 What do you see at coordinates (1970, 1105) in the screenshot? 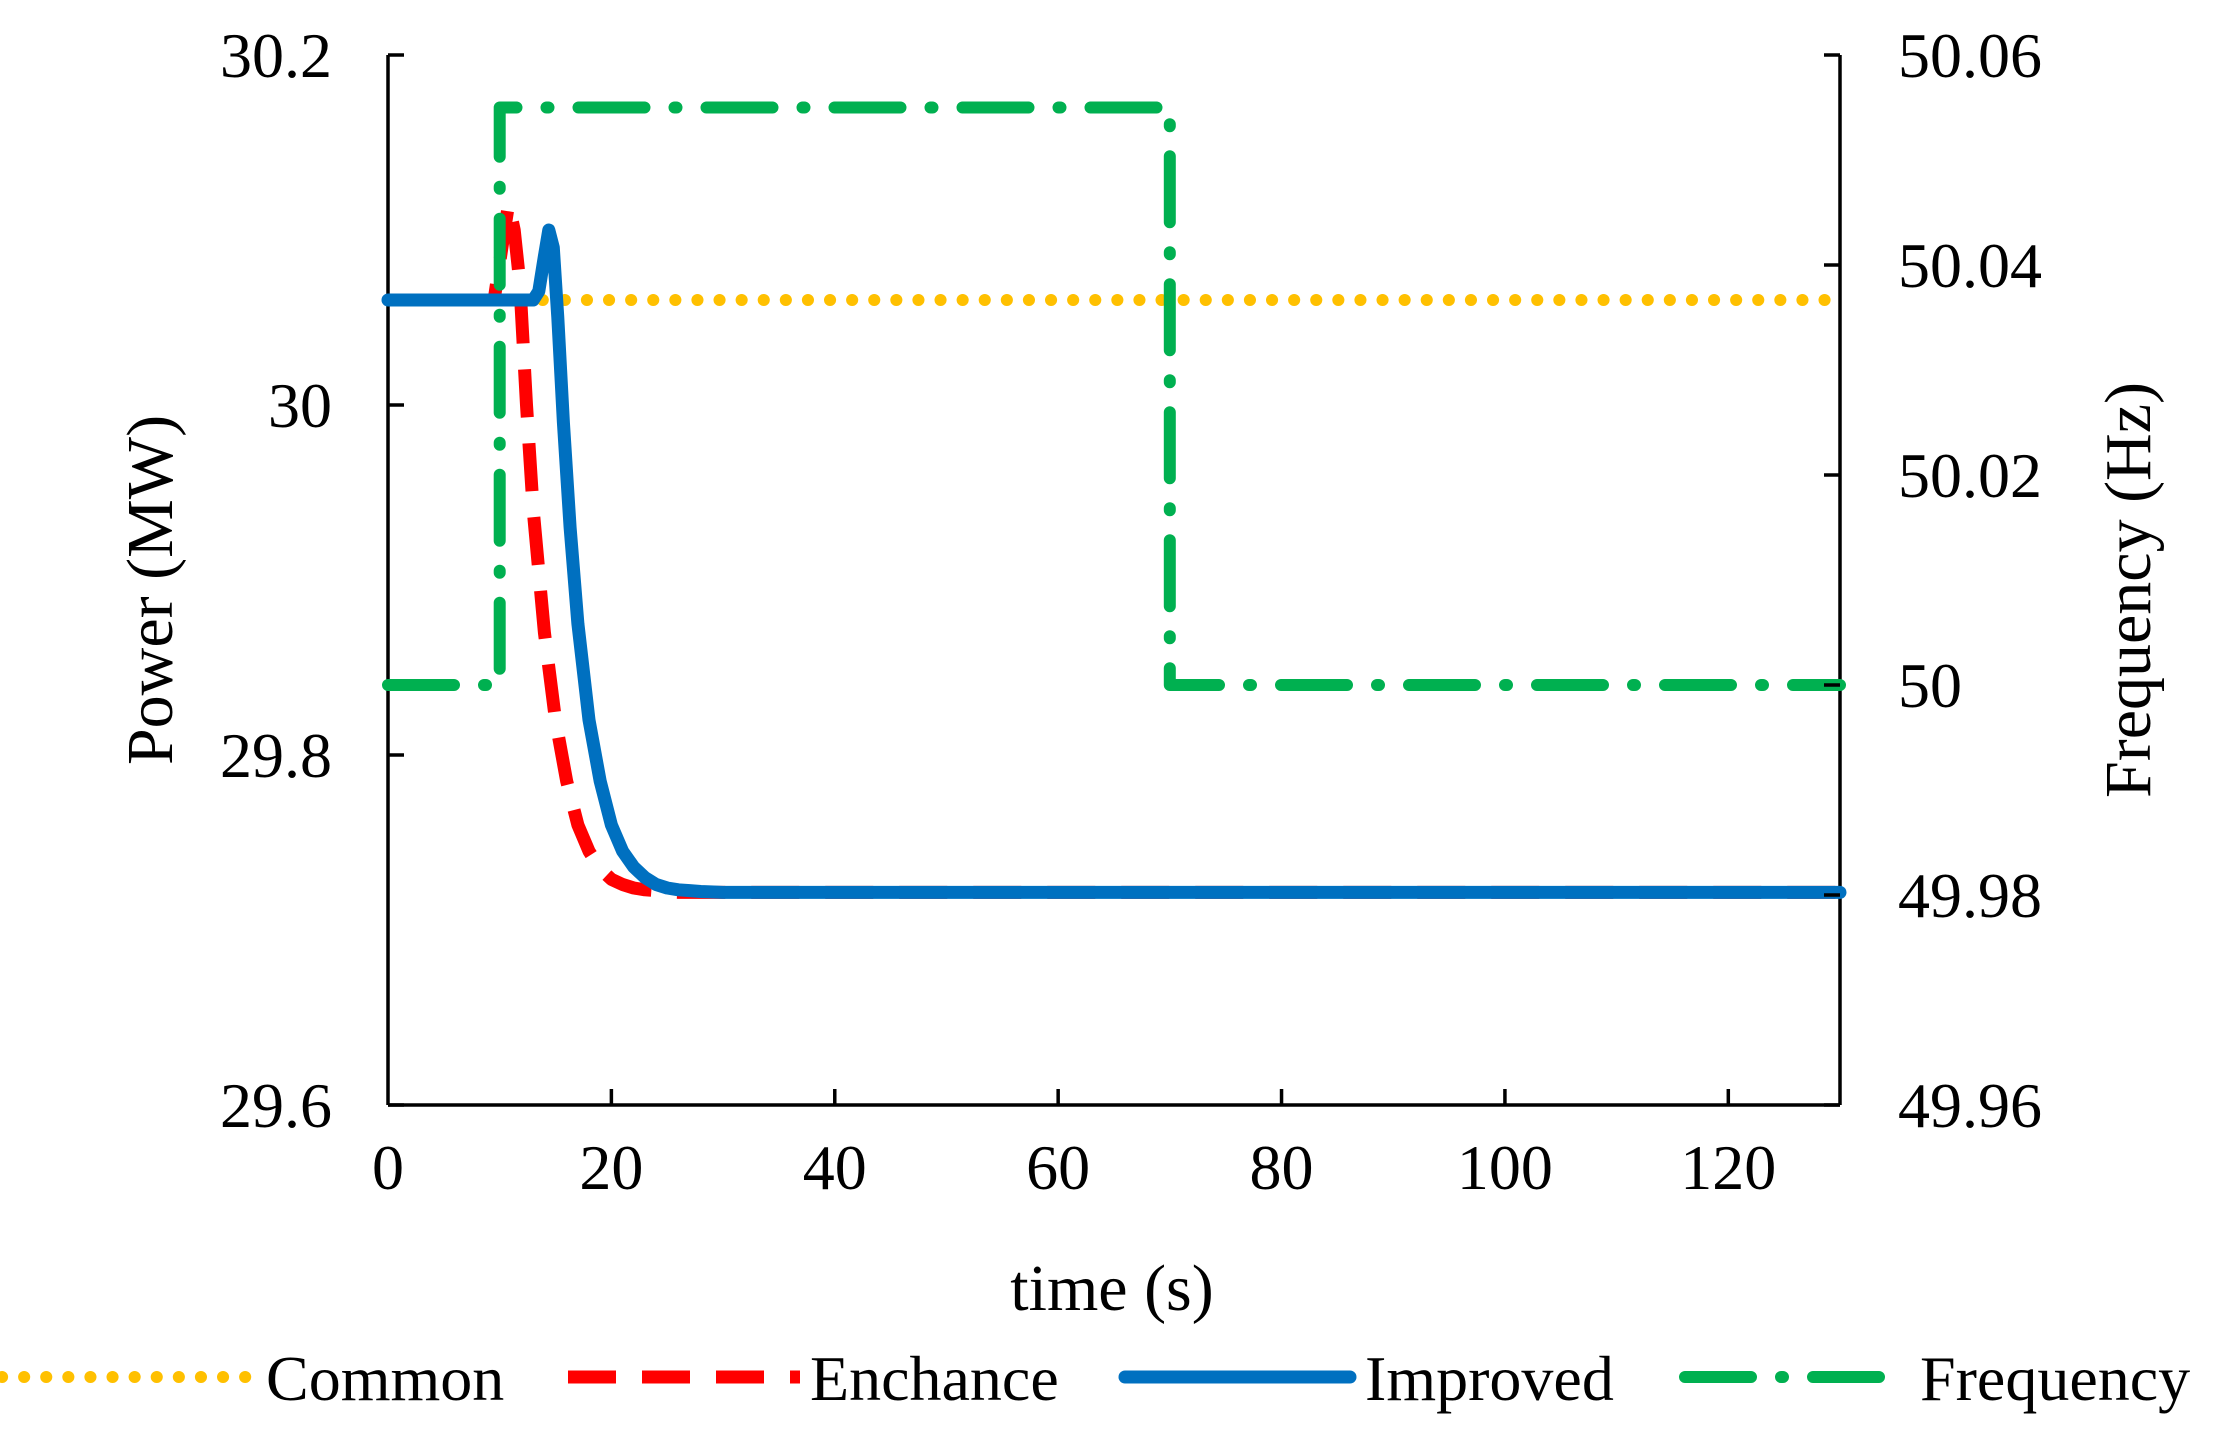
I see `y2-tick-label: 49.96` at bounding box center [1970, 1105].